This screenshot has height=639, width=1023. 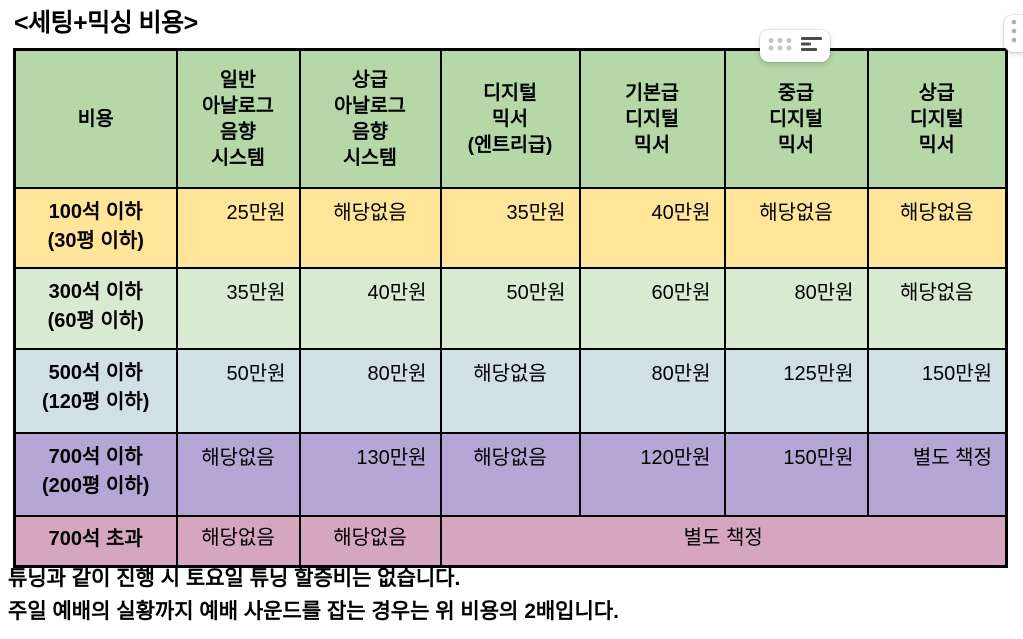 I want to click on page-title: <세팅+믹싱 비용>, so click(x=106, y=23).